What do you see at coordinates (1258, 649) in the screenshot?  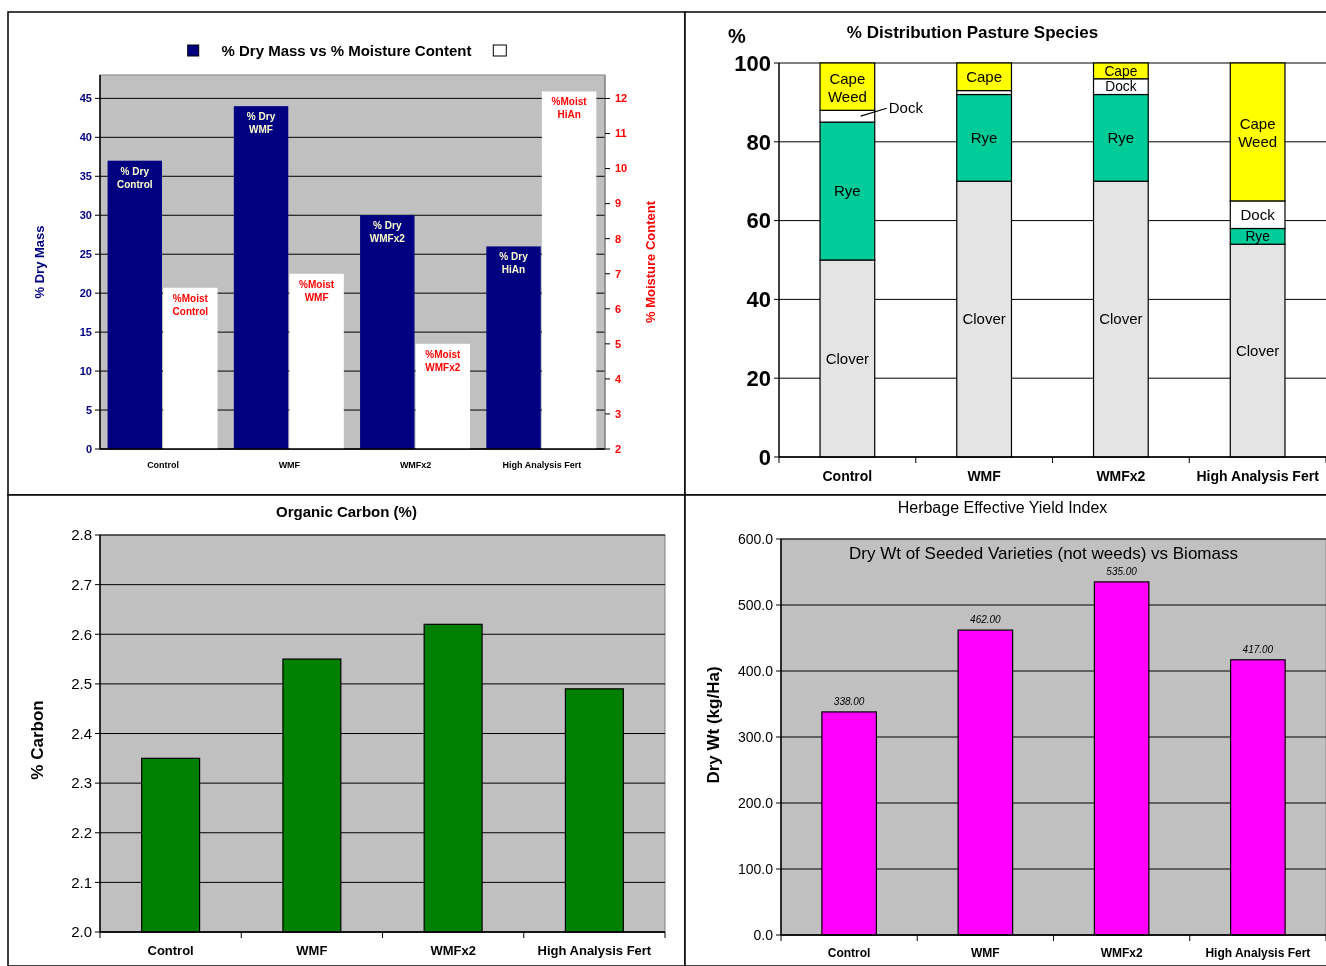 I see `data-label: 417.00` at bounding box center [1258, 649].